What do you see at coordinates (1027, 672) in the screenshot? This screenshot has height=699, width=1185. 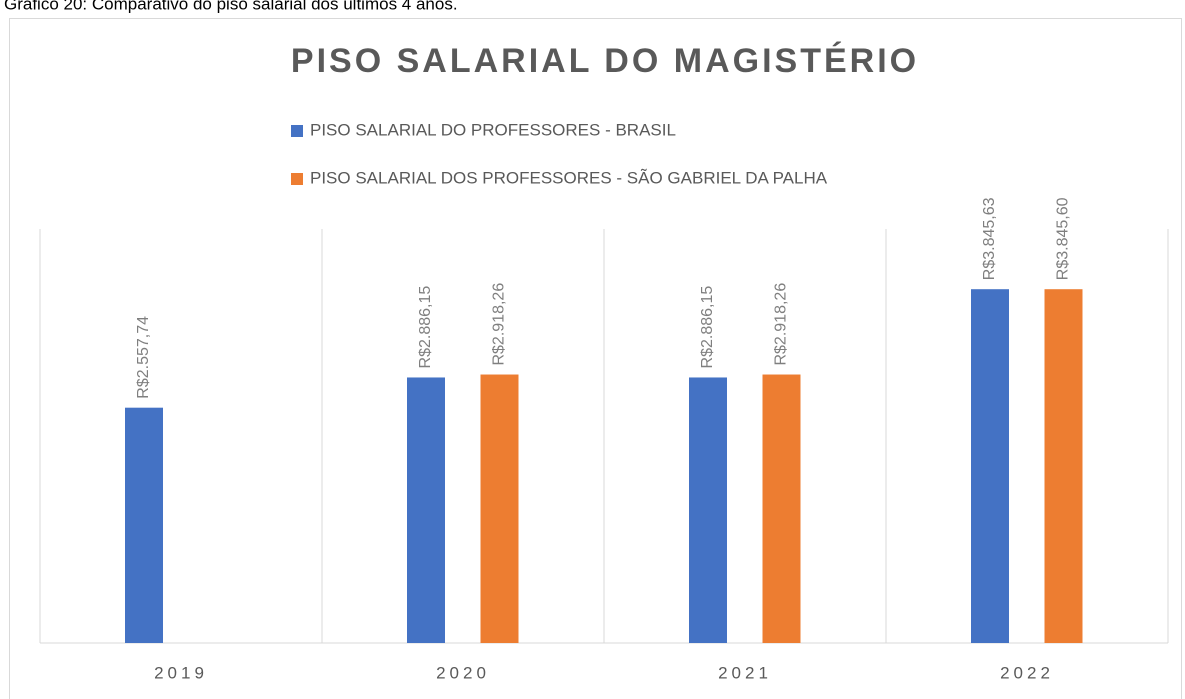 I see `x-tick-label: 2022` at bounding box center [1027, 672].